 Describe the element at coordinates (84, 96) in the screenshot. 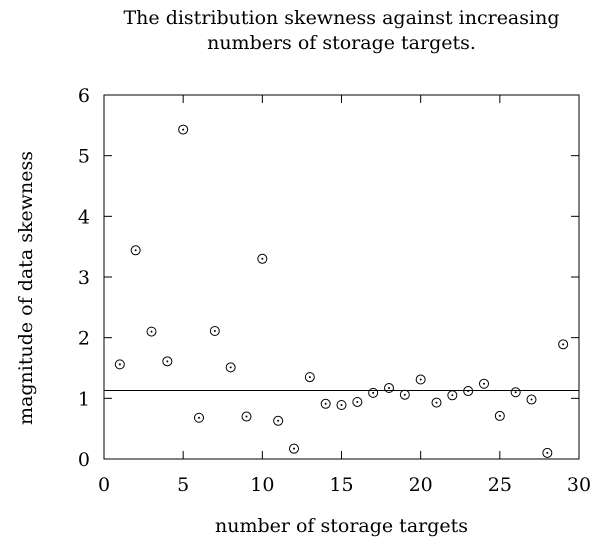

I see `y-tick-label: 6` at that location.